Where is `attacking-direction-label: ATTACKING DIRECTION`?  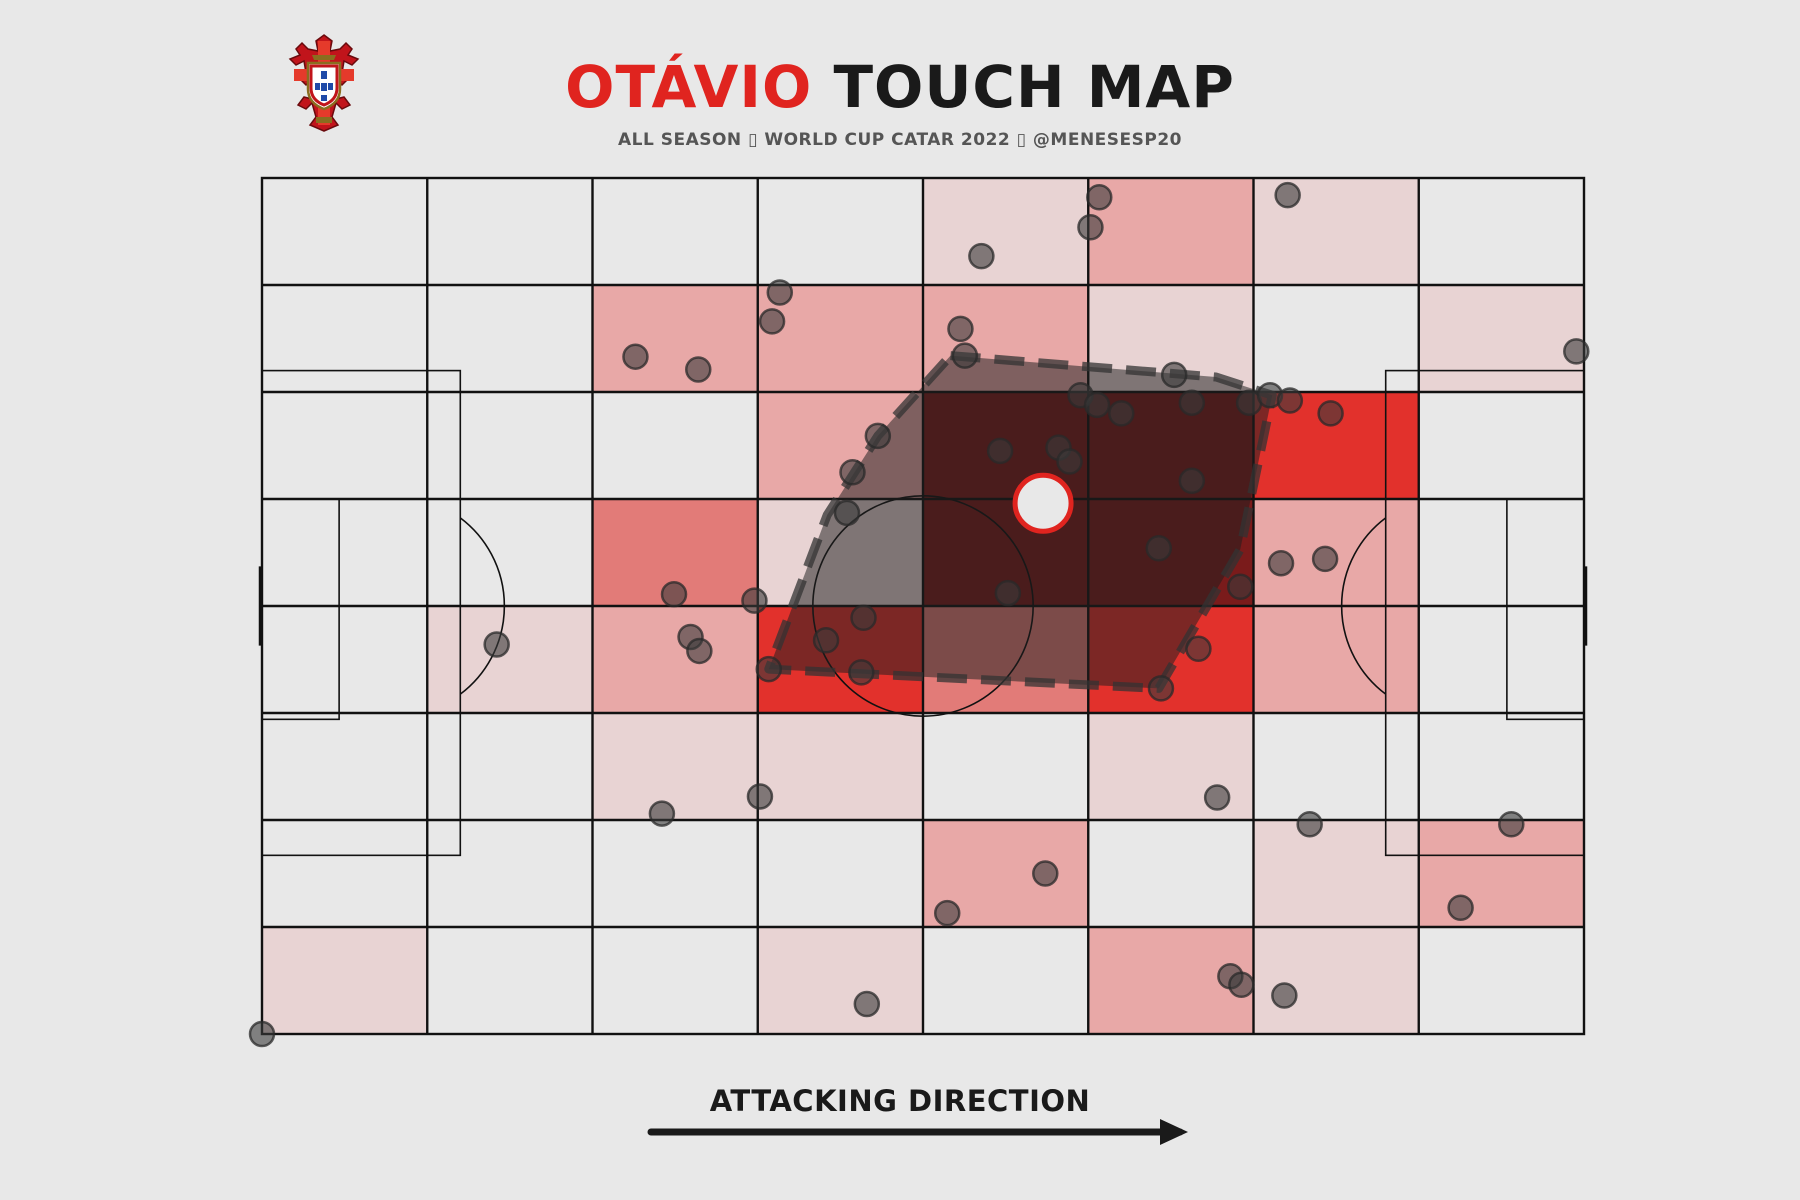
attacking-direction-label: ATTACKING DIRECTION is located at coordinates (900, 1101).